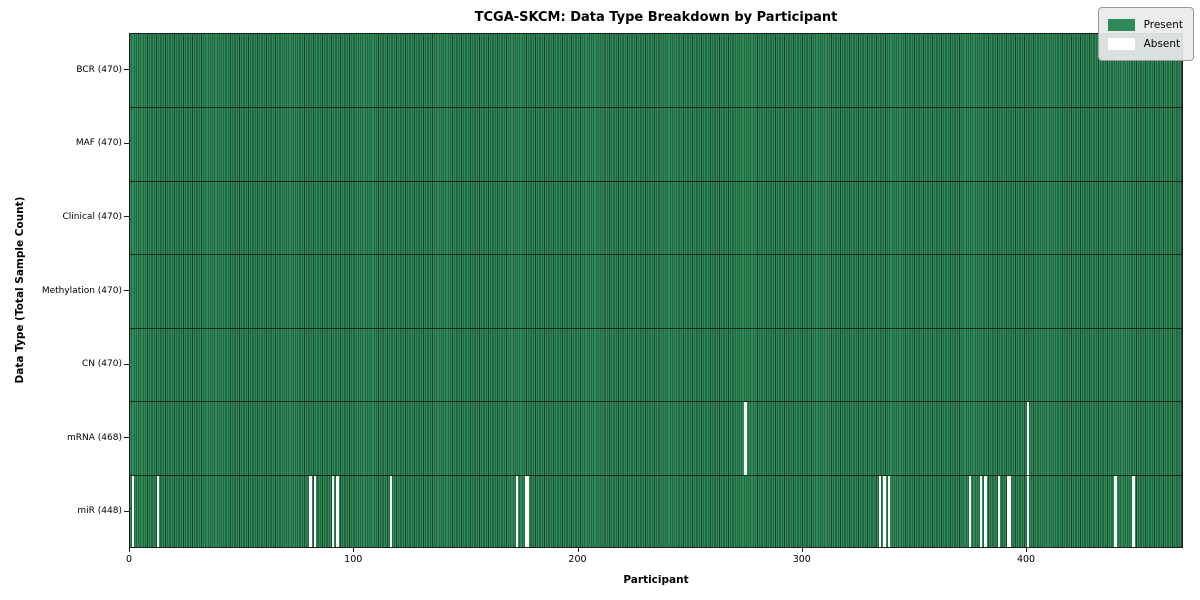 This screenshot has width=1200, height=600. I want to click on y-tick-label-mRNA: mRNA (468), so click(94, 437).